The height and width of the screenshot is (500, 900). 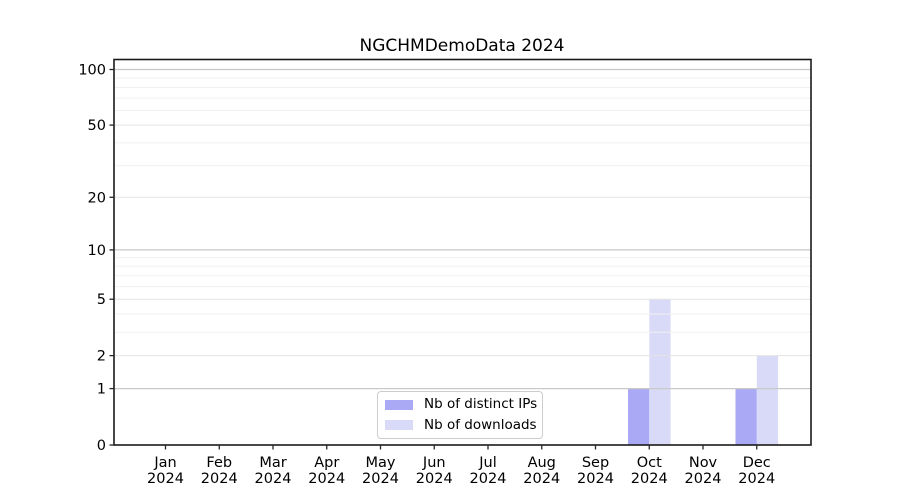 I want to click on legend-item-downloads: Nb of downloads, so click(x=463, y=425).